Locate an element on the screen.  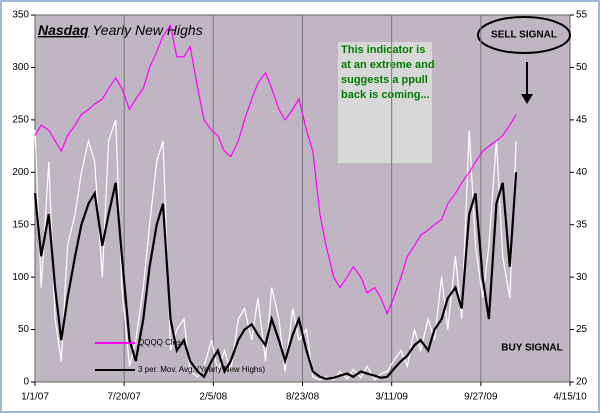
y2-tick-label: 35 is located at coordinates (582, 224).